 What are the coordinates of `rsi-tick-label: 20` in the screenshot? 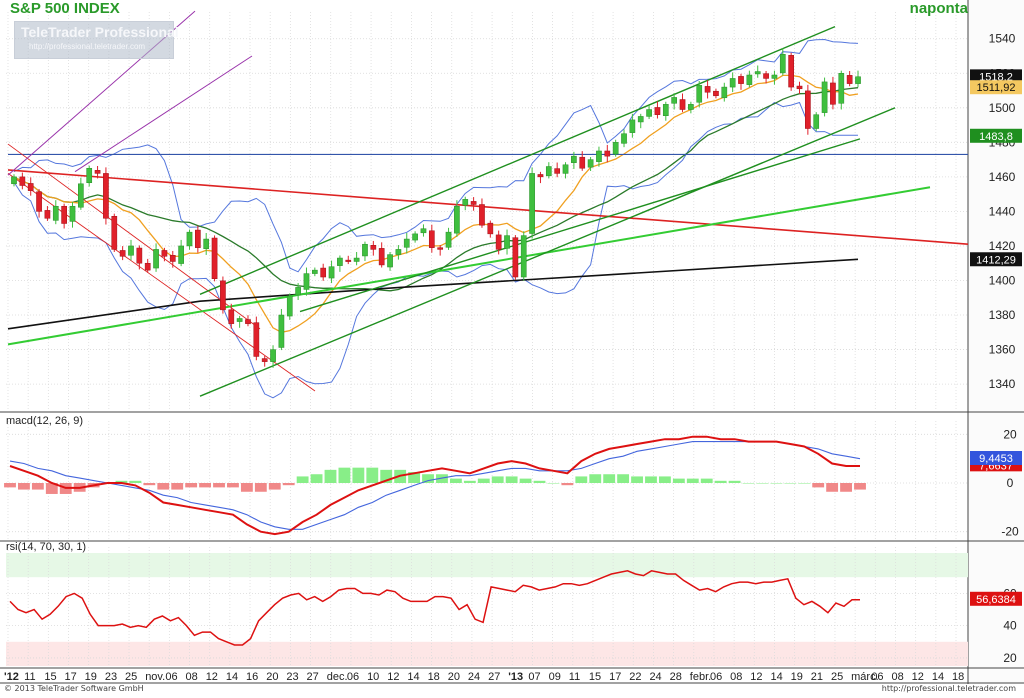 It's located at (1010, 658).